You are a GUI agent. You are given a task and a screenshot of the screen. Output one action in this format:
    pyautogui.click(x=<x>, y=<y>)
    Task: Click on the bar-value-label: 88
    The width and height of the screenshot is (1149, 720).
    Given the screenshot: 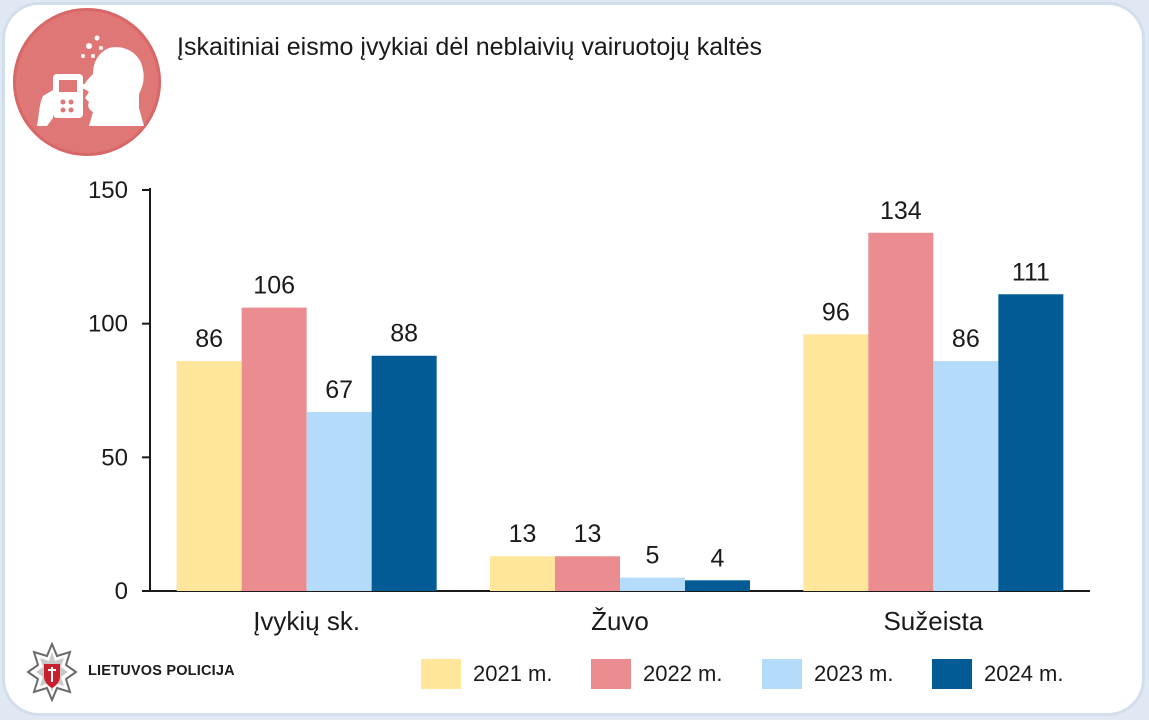 What is the action you would take?
    pyautogui.click(x=404, y=334)
    